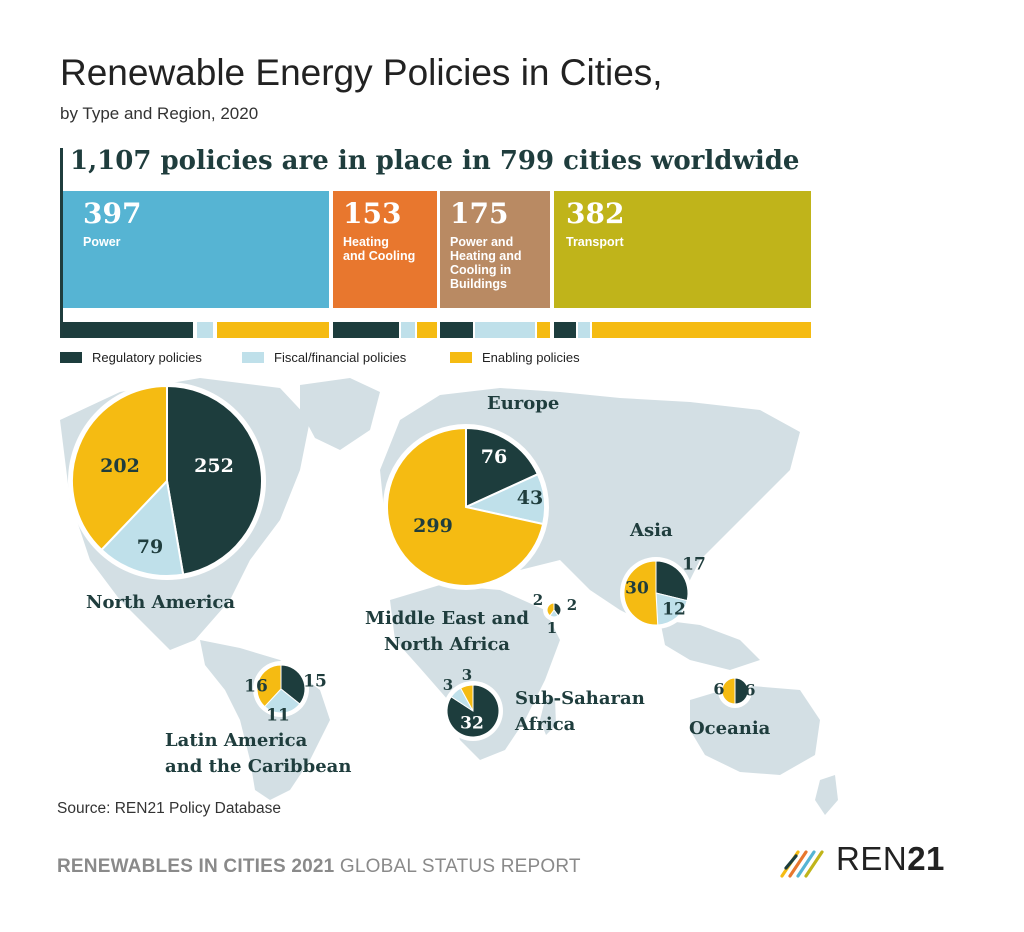 The height and width of the screenshot is (932, 1024). What do you see at coordinates (150, 547) in the screenshot?
I see `pie-value-fiscal: 79` at bounding box center [150, 547].